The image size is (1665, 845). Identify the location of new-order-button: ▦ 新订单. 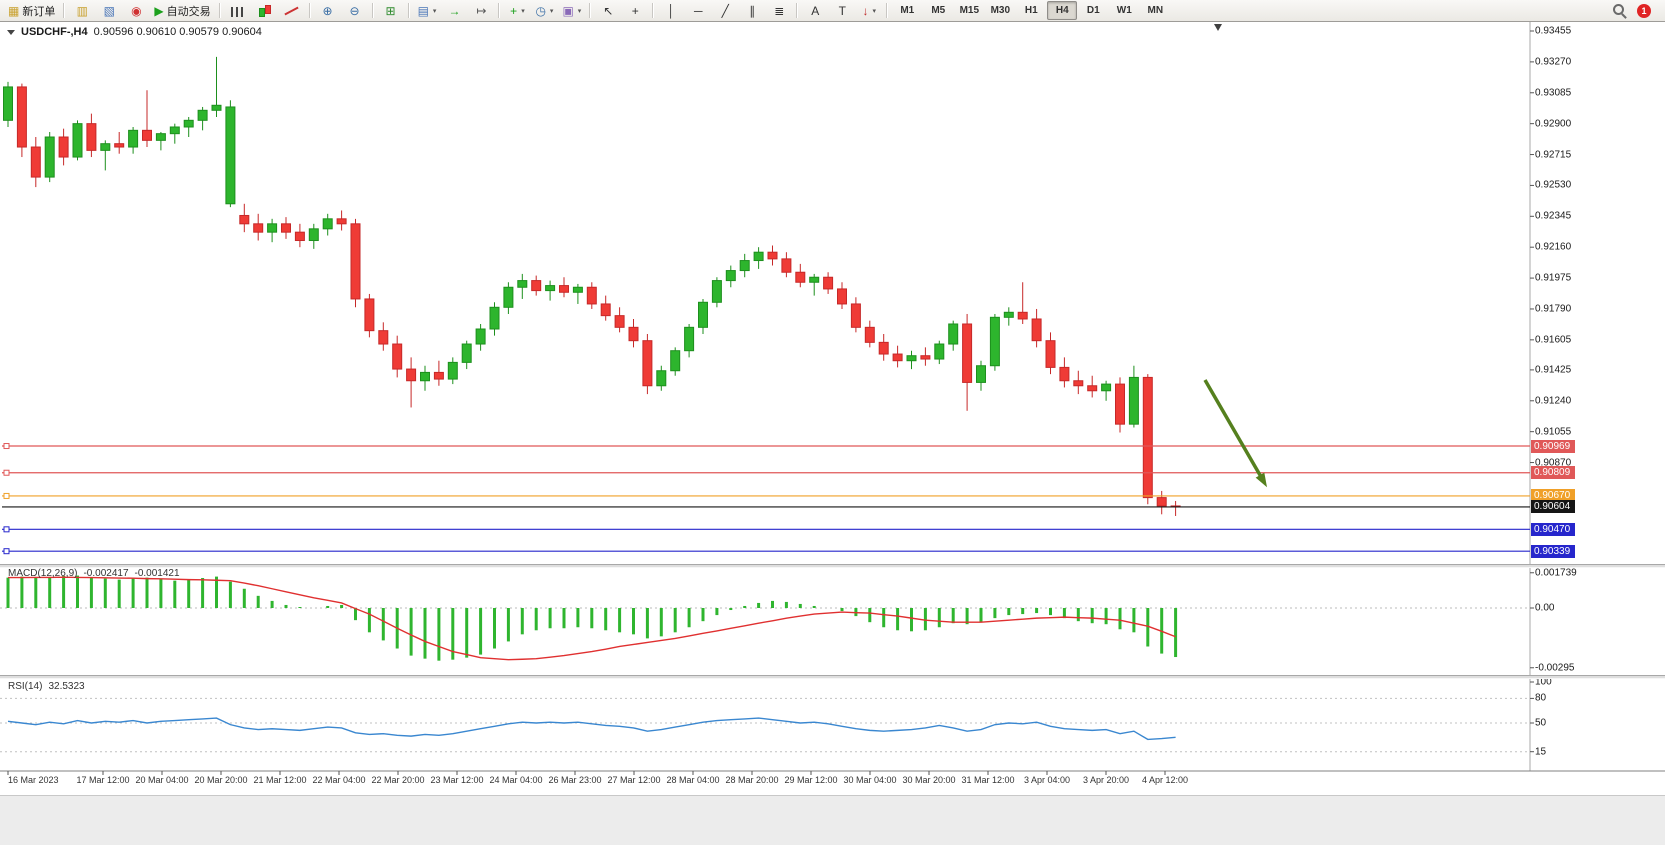
(31, 11).